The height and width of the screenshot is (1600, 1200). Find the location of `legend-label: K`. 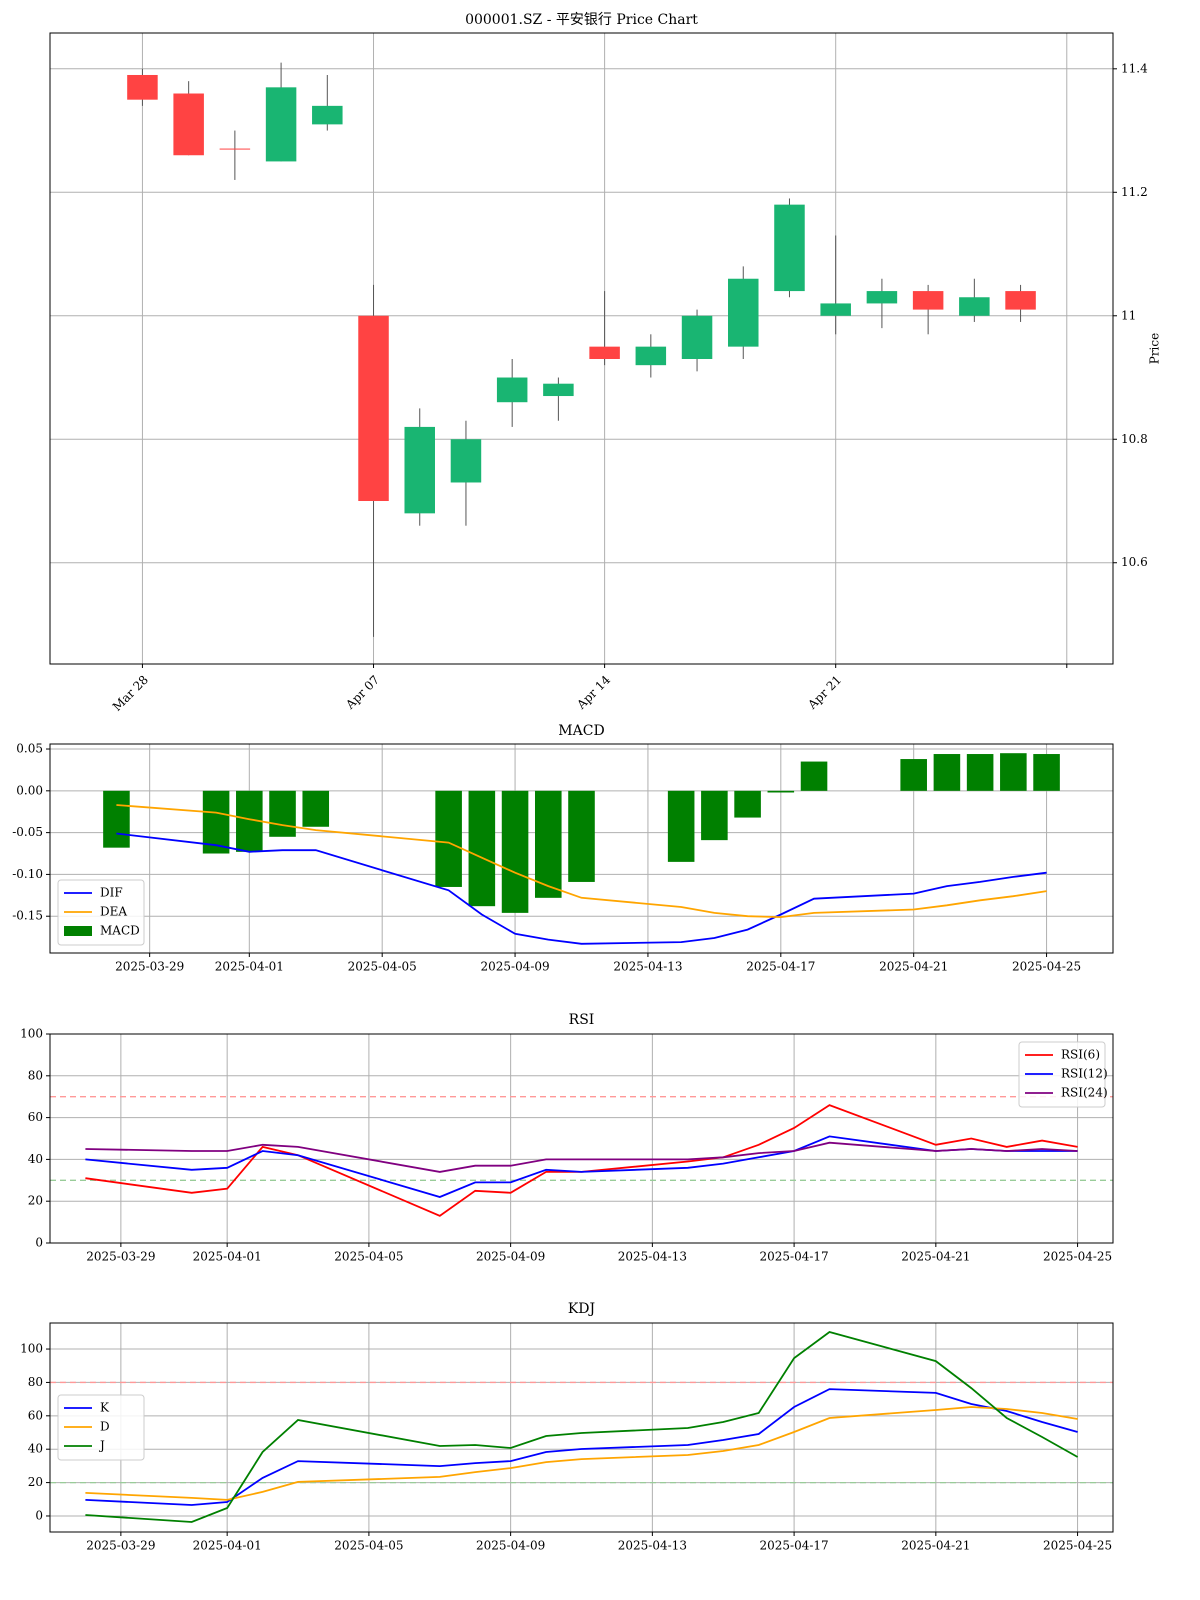

legend-label: K is located at coordinates (105, 1408).